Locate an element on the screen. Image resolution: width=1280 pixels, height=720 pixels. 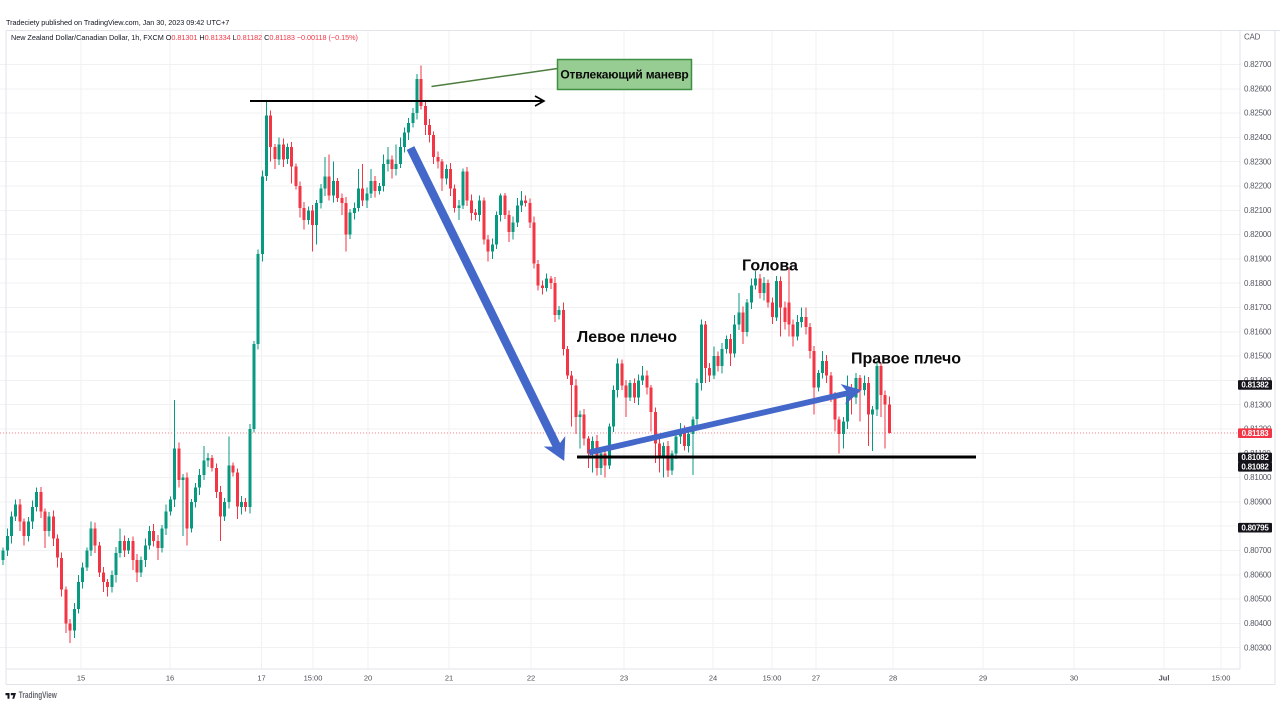
svg-text: 0.82200 is located at coordinates (1258, 186).